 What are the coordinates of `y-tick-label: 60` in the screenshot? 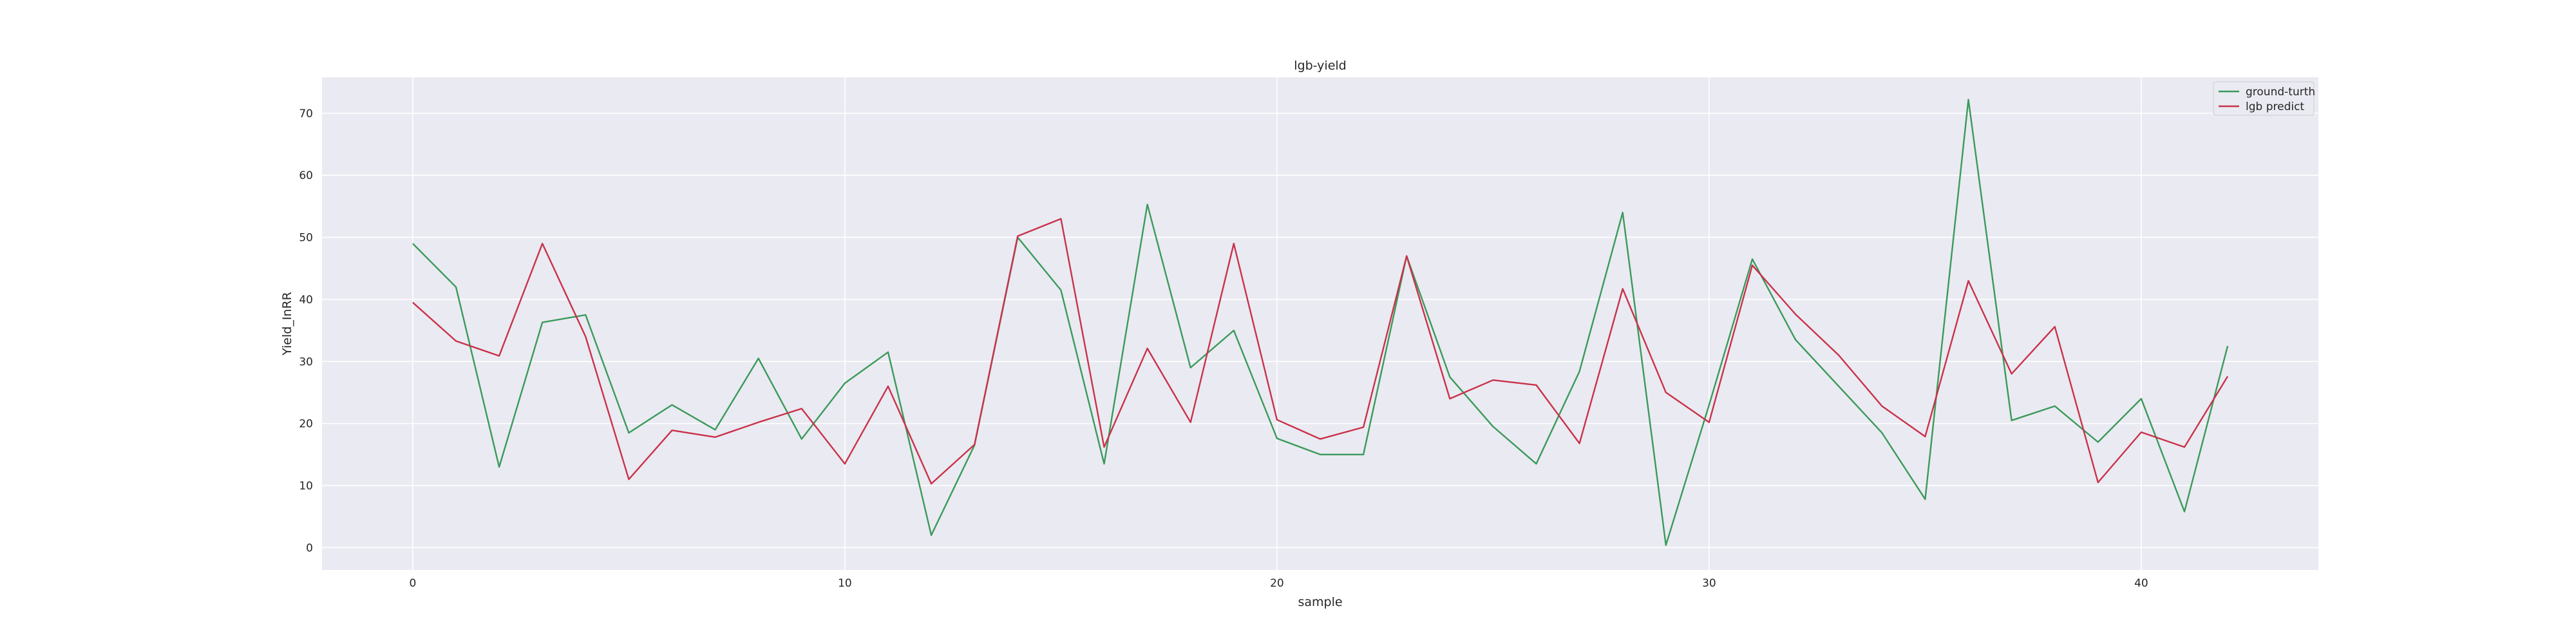 It's located at (306, 175).